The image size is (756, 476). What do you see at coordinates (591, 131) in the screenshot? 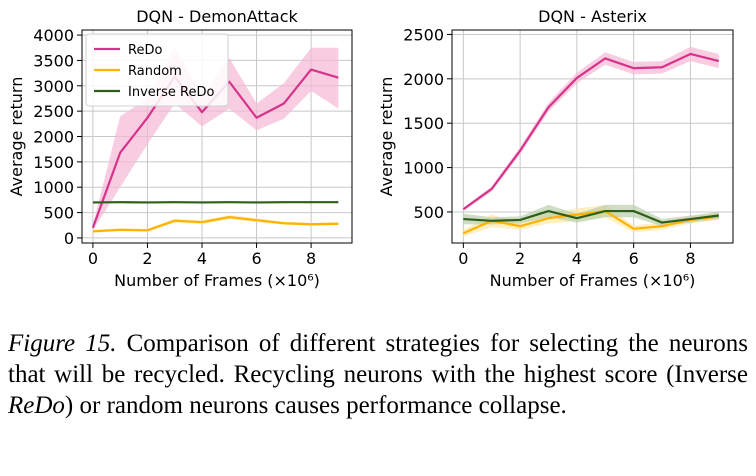
I see `series-line-redo` at bounding box center [591, 131].